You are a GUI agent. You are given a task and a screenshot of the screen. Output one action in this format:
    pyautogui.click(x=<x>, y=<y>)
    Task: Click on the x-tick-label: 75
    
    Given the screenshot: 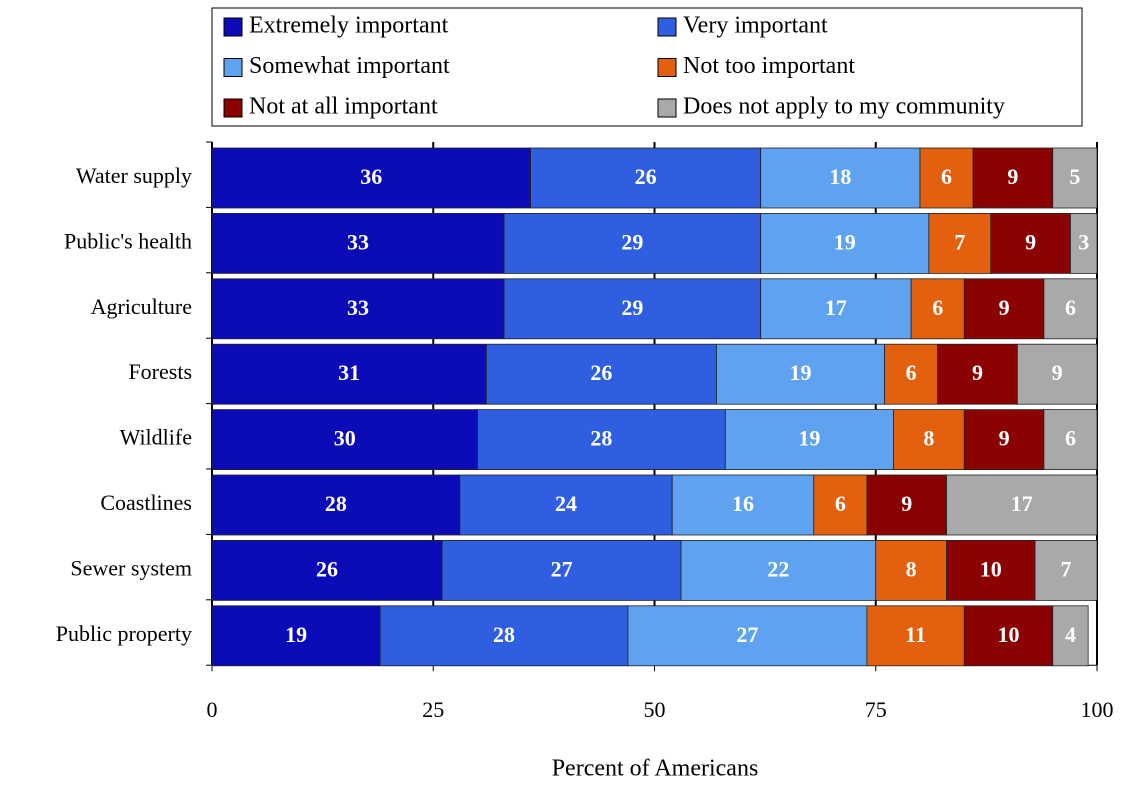 What is the action you would take?
    pyautogui.click(x=876, y=709)
    